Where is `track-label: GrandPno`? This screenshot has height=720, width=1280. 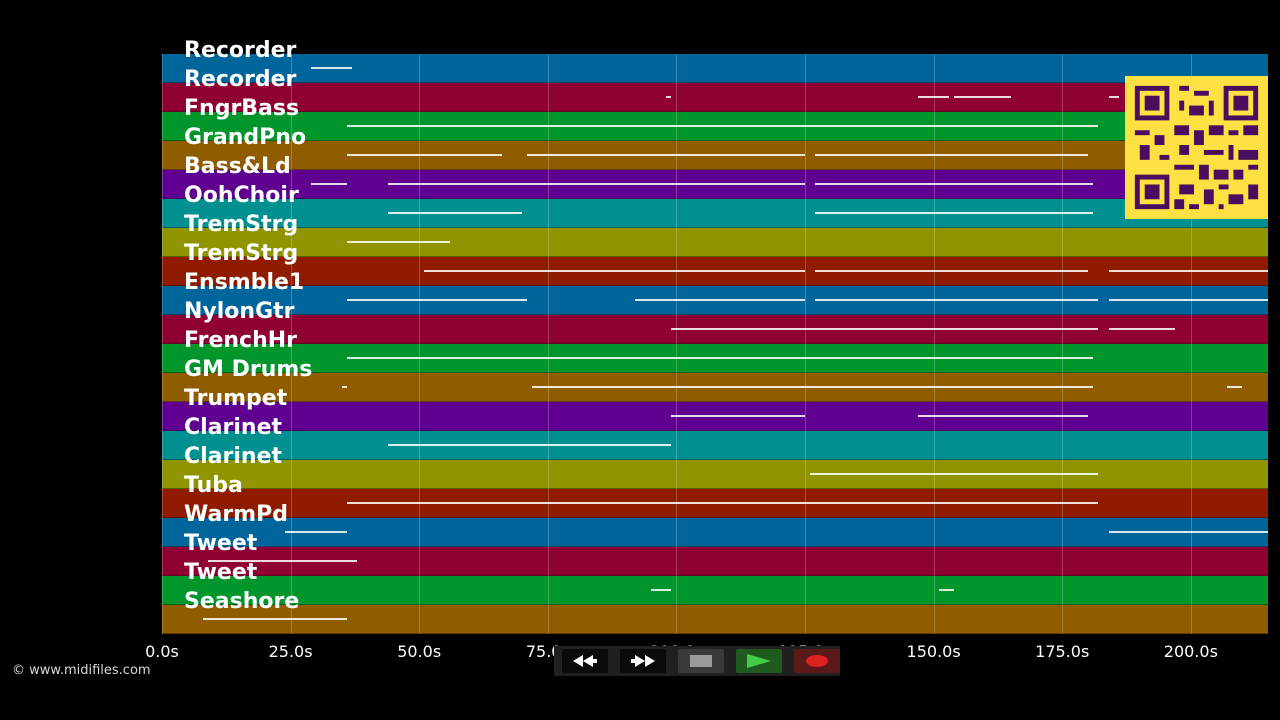 track-label: GrandPno is located at coordinates (245, 137).